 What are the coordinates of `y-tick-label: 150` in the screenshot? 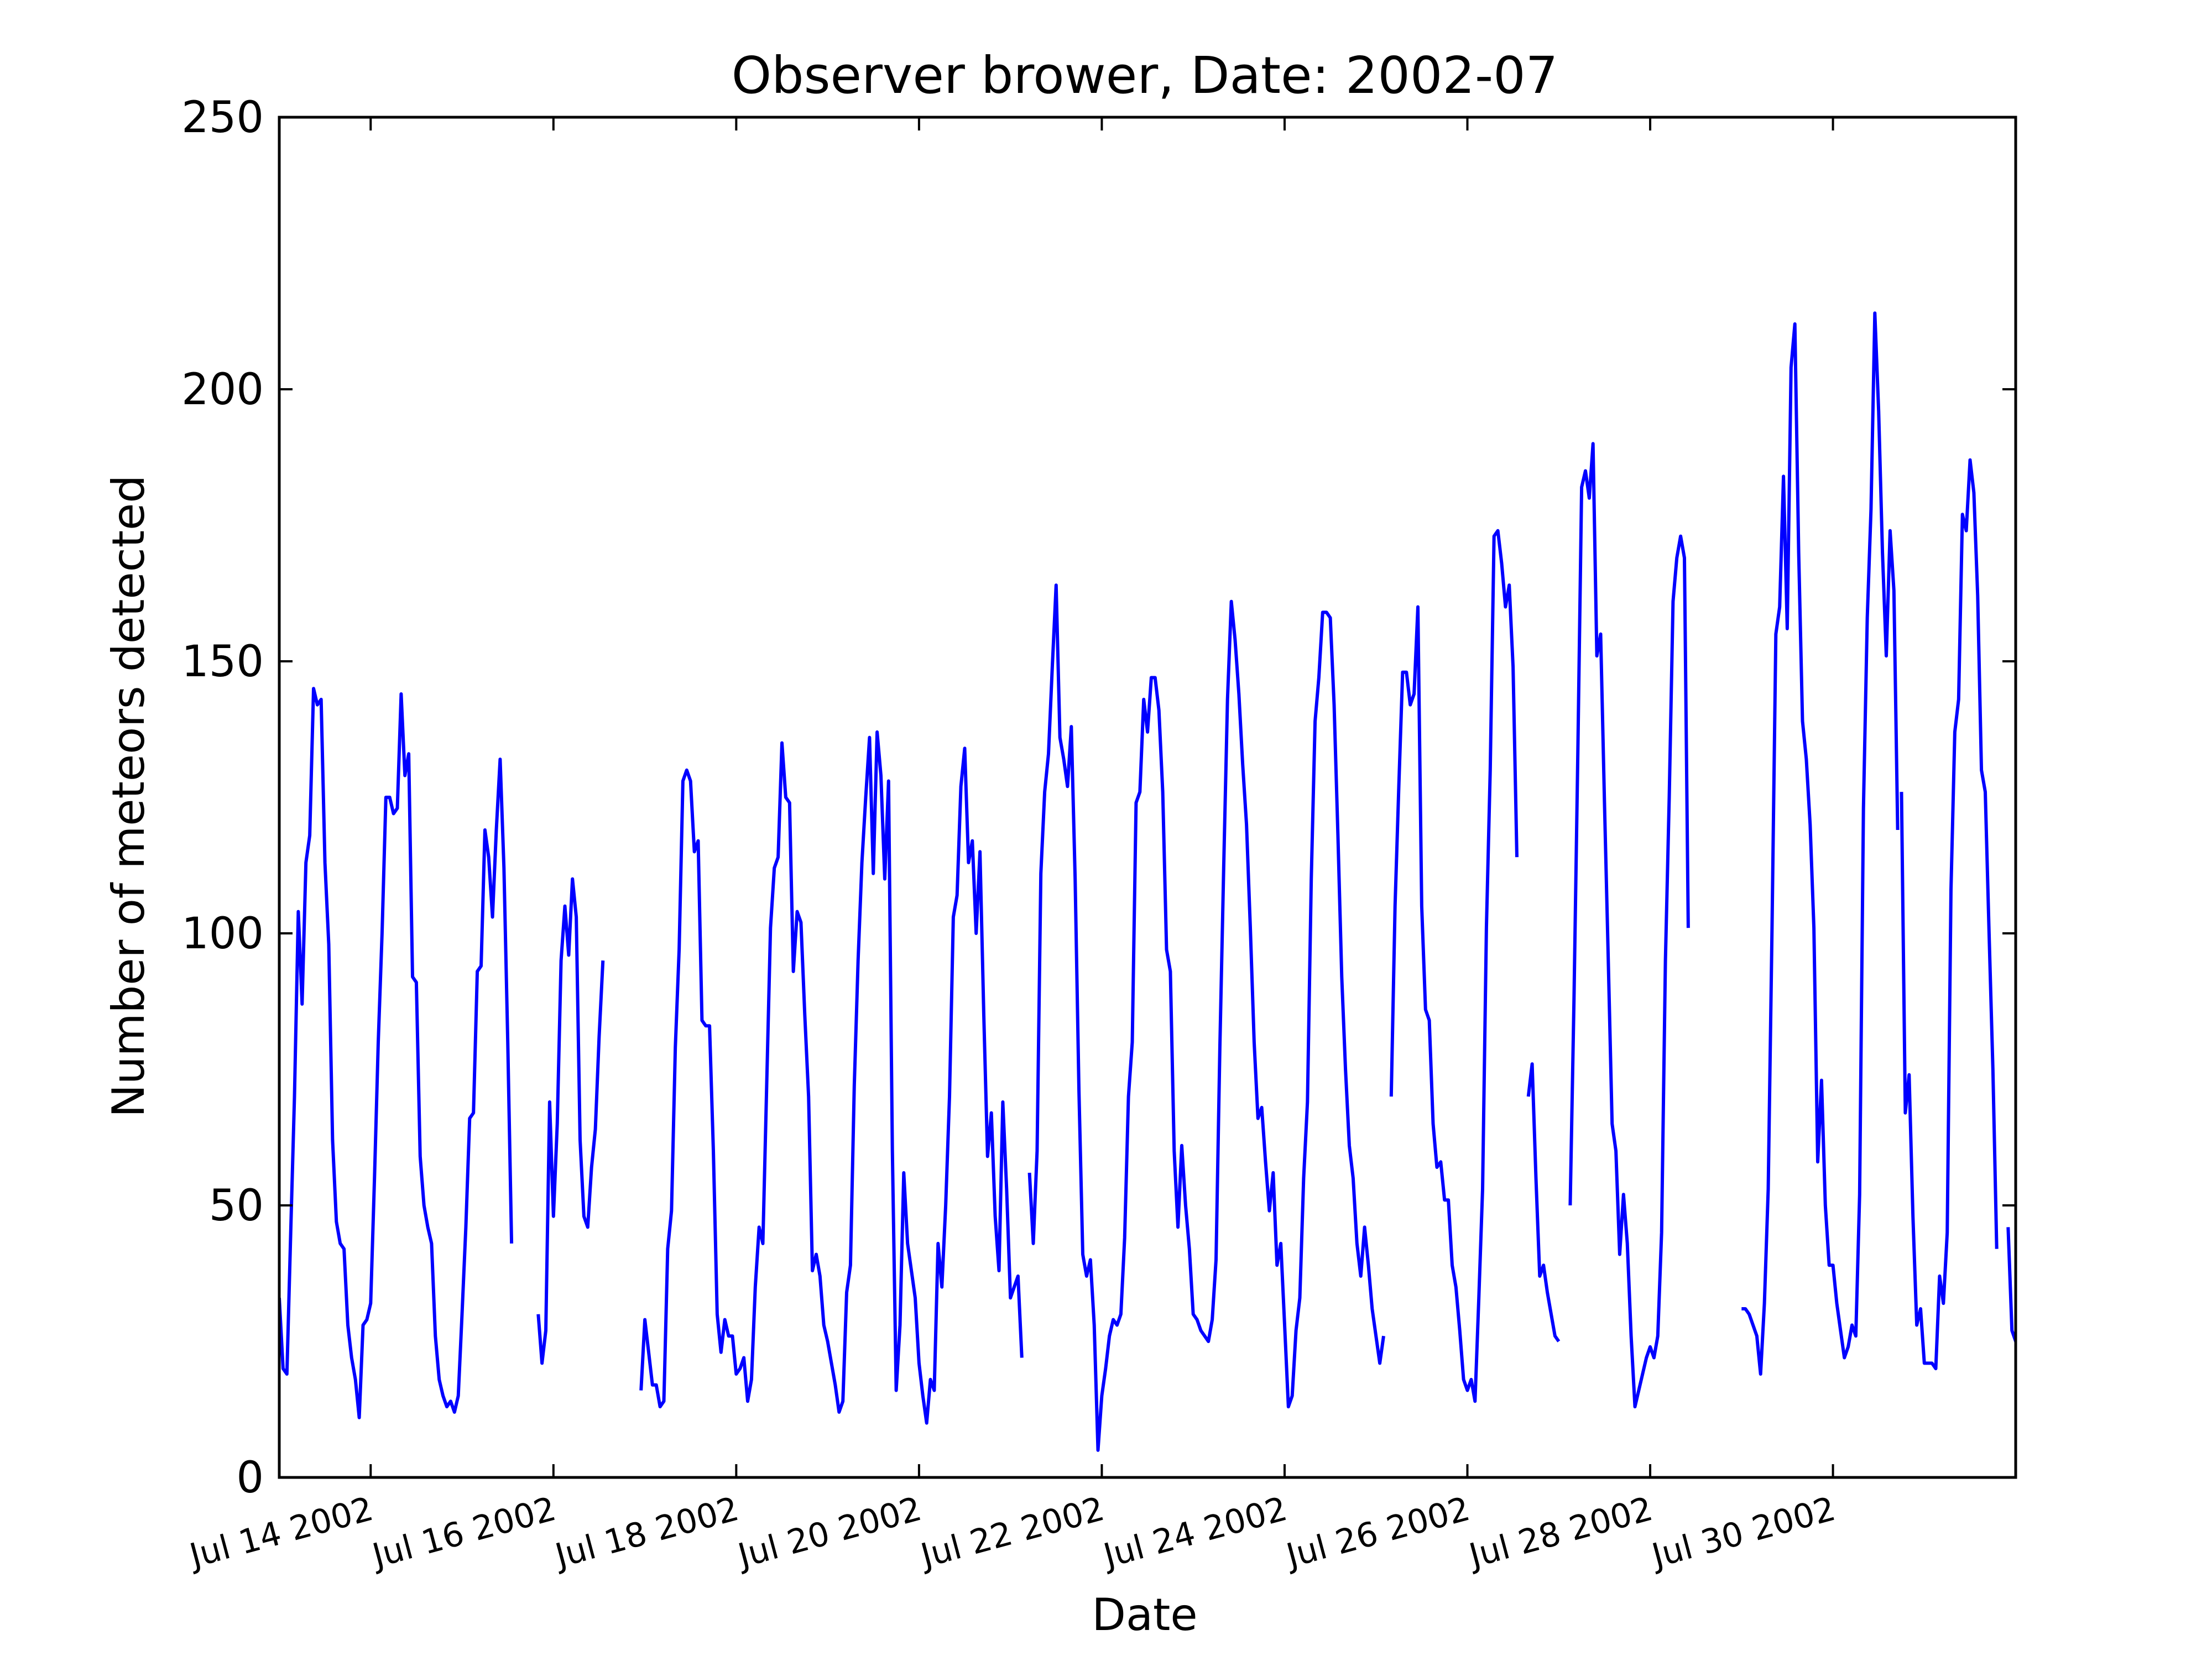 It's located at (222, 662).